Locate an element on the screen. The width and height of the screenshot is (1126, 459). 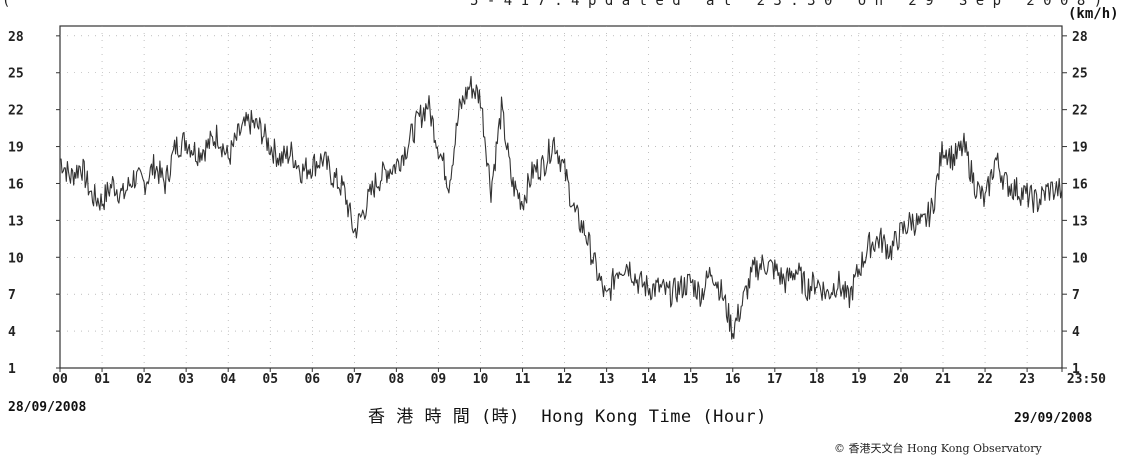
y-tick-label-left: 16 is located at coordinates (16, 184).